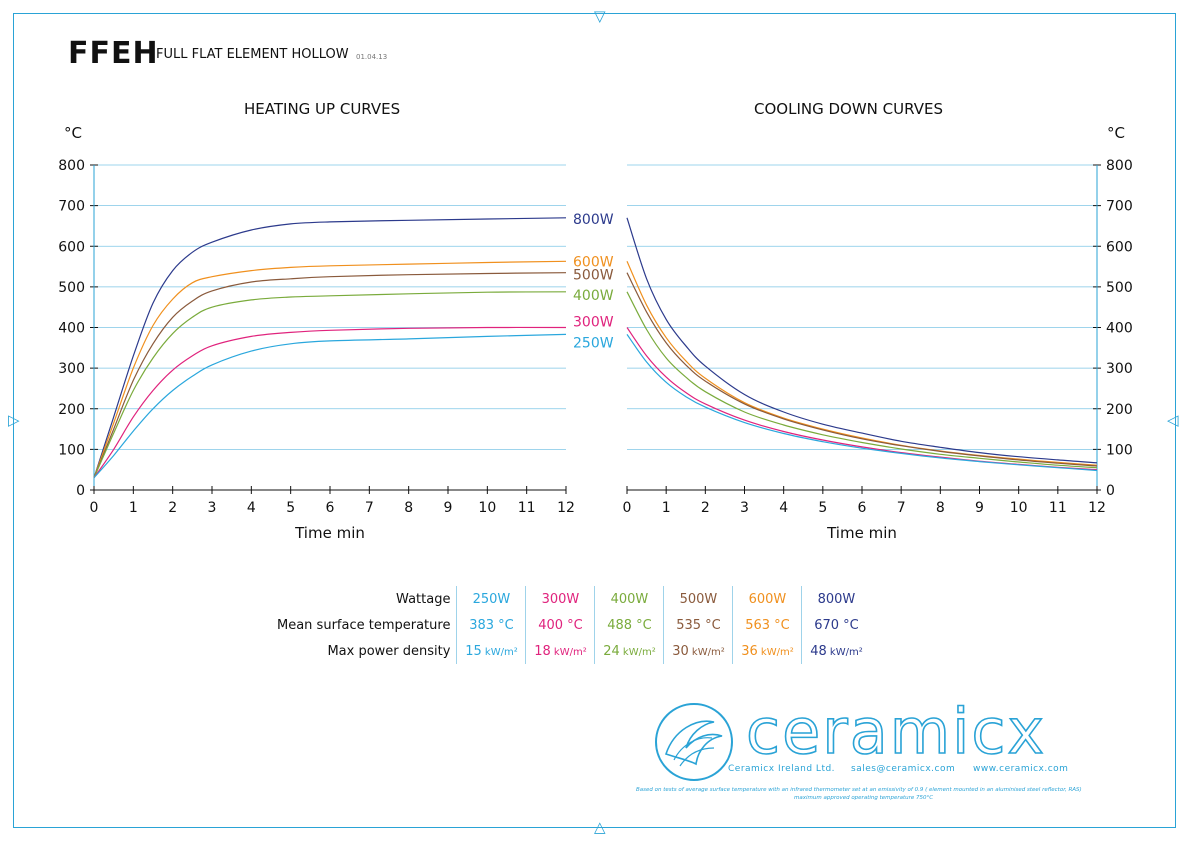 The image size is (1191, 842). What do you see at coordinates (1119, 247) in the screenshot?
I see `cooling-y-tick-label: 600` at bounding box center [1119, 247].